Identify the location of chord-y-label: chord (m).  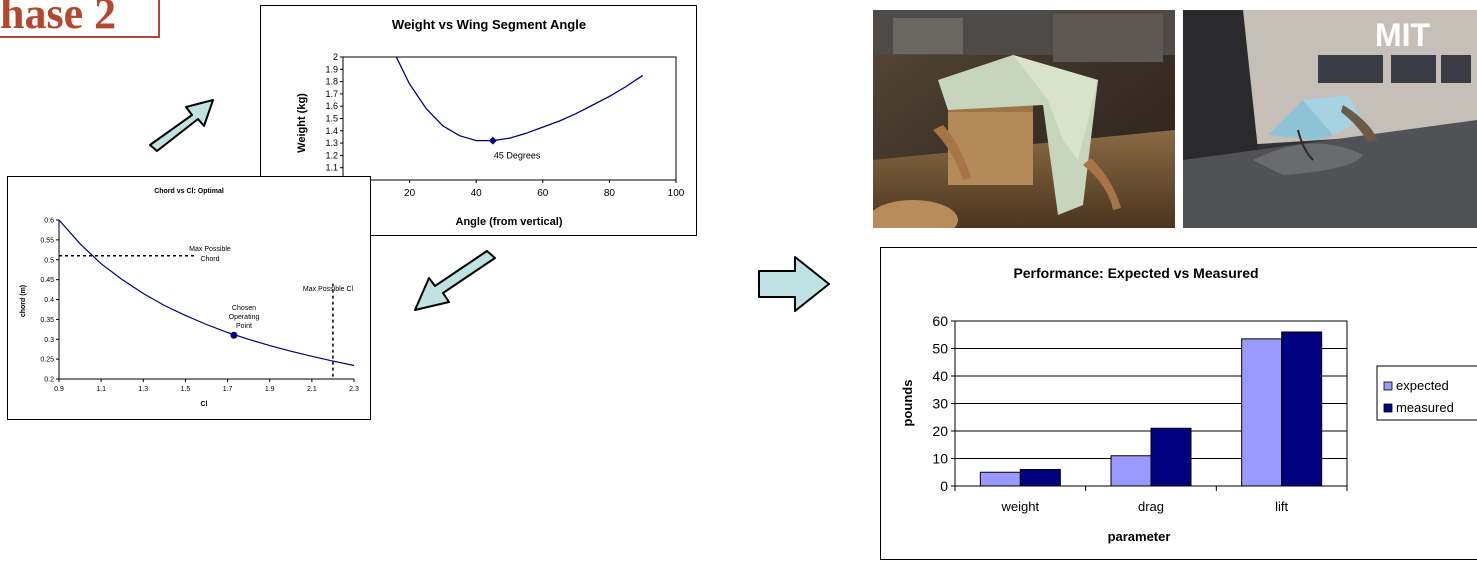
(23, 301).